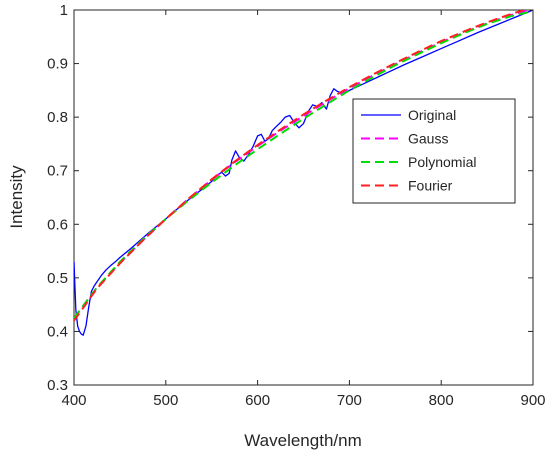 The width and height of the screenshot is (550, 456). I want to click on y-tick-label: 0.9, so click(57, 64).